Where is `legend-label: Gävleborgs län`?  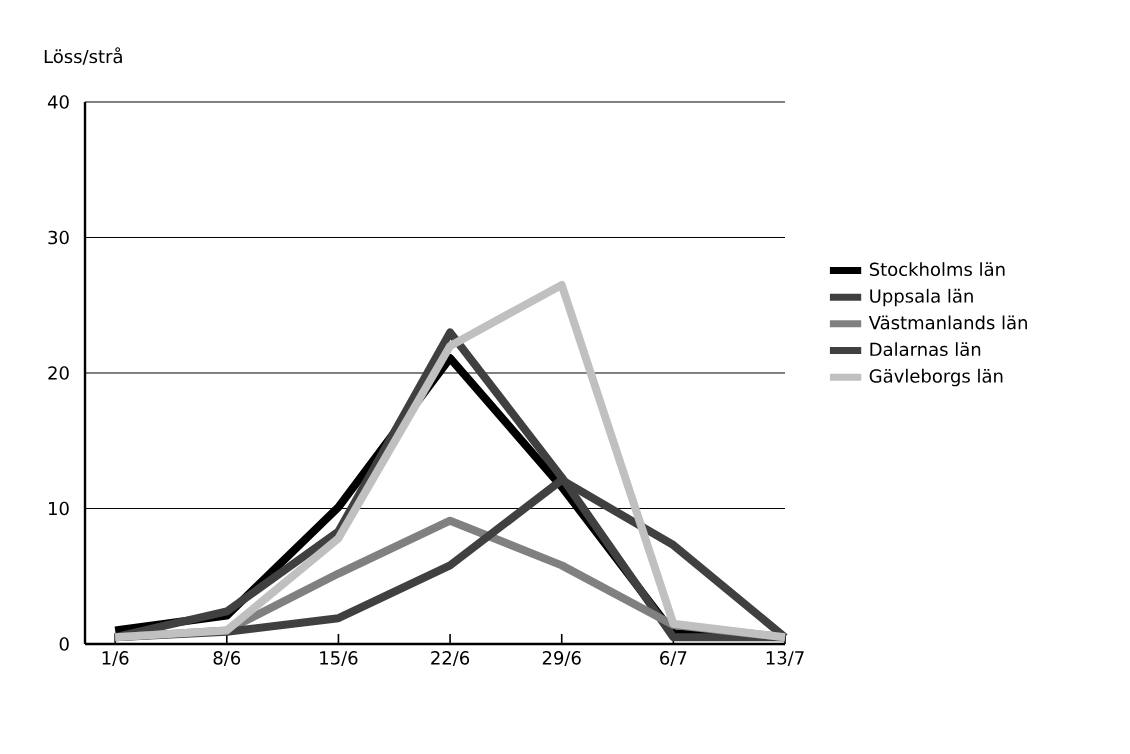 legend-label: Gävleborgs län is located at coordinates (936, 377).